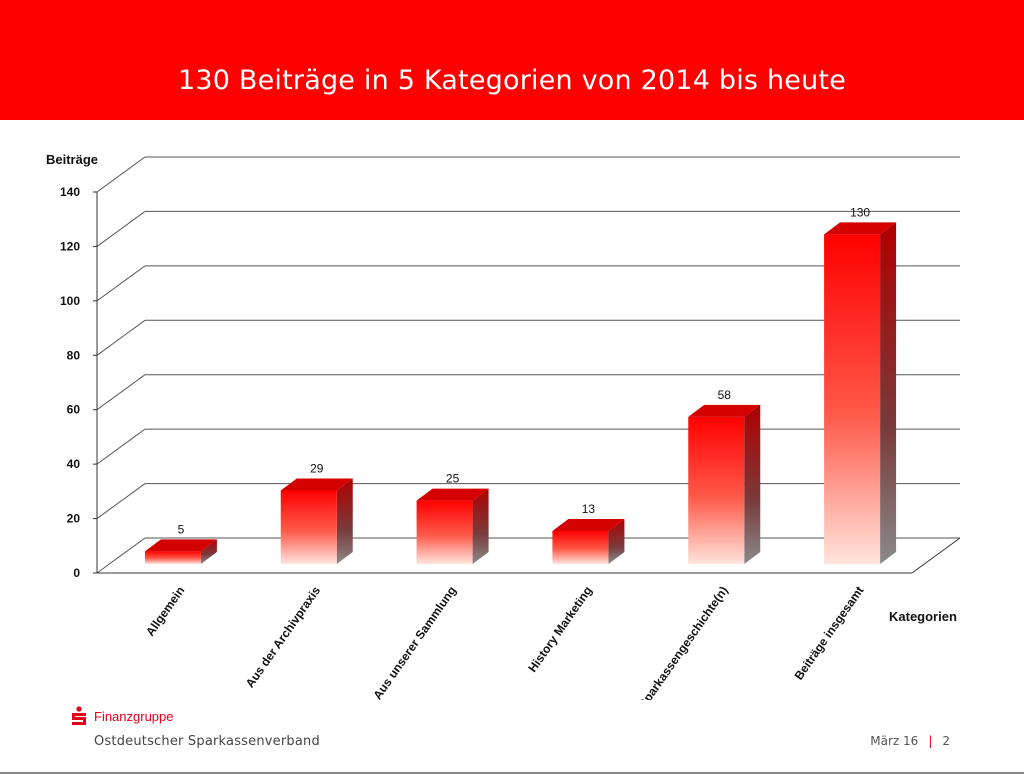 Image resolution: width=1024 pixels, height=774 pixels. What do you see at coordinates (894, 741) in the screenshot?
I see `slide-date: März 16` at bounding box center [894, 741].